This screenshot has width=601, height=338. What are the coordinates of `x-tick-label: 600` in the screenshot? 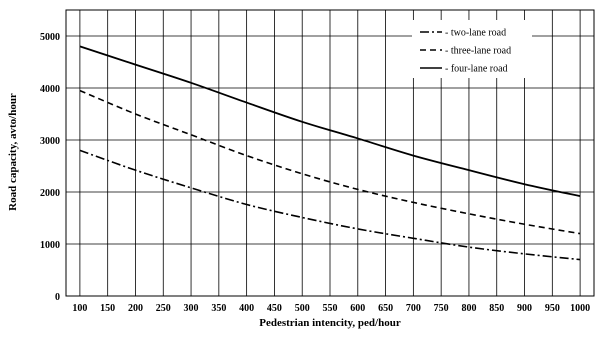 It's located at (357, 308).